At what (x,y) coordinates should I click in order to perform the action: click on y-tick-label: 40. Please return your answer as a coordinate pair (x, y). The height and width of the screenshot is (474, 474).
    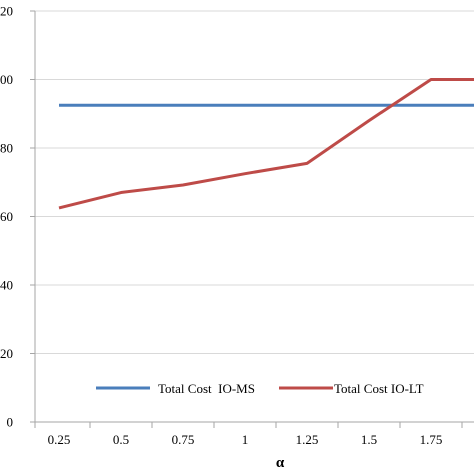
    Looking at the image, I should click on (6, 285).